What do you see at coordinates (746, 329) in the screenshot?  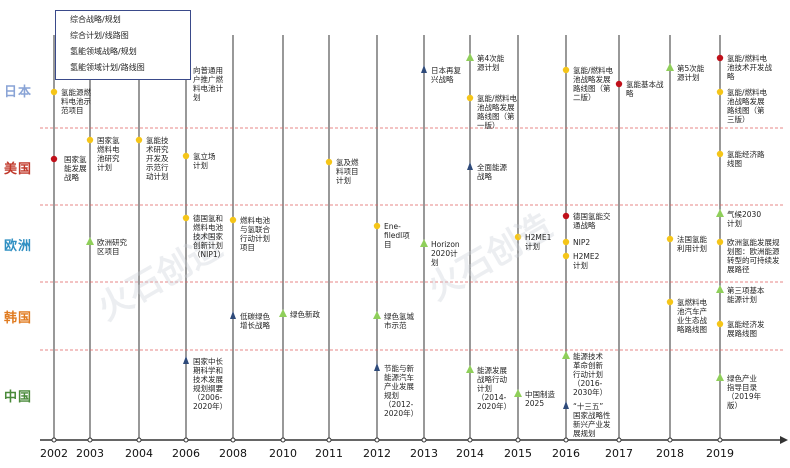 I see `event-label: 氢能经济发 展路线图` at bounding box center [746, 329].